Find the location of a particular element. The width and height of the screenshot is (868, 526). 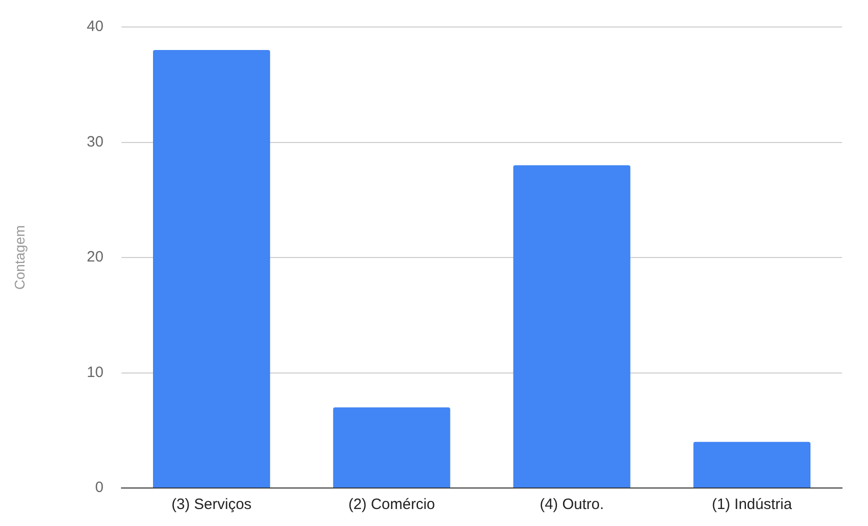

x-tick-label: (1) Indústria is located at coordinates (752, 505).